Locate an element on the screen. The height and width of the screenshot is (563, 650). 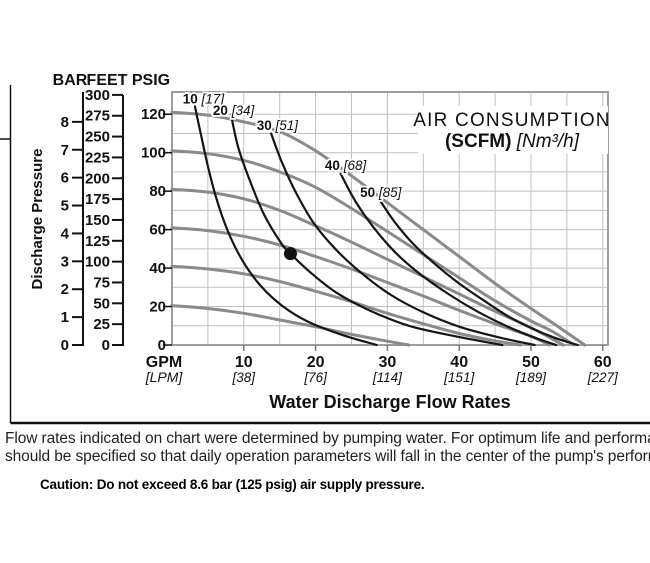
bar-tick-label: 0 is located at coordinates (65, 345).